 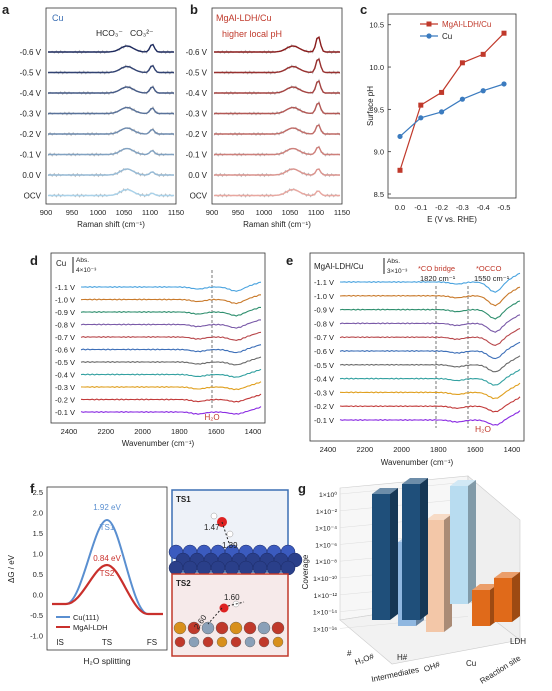 I want to click on panel-c-ytick: 9.0, so click(x=379, y=152).